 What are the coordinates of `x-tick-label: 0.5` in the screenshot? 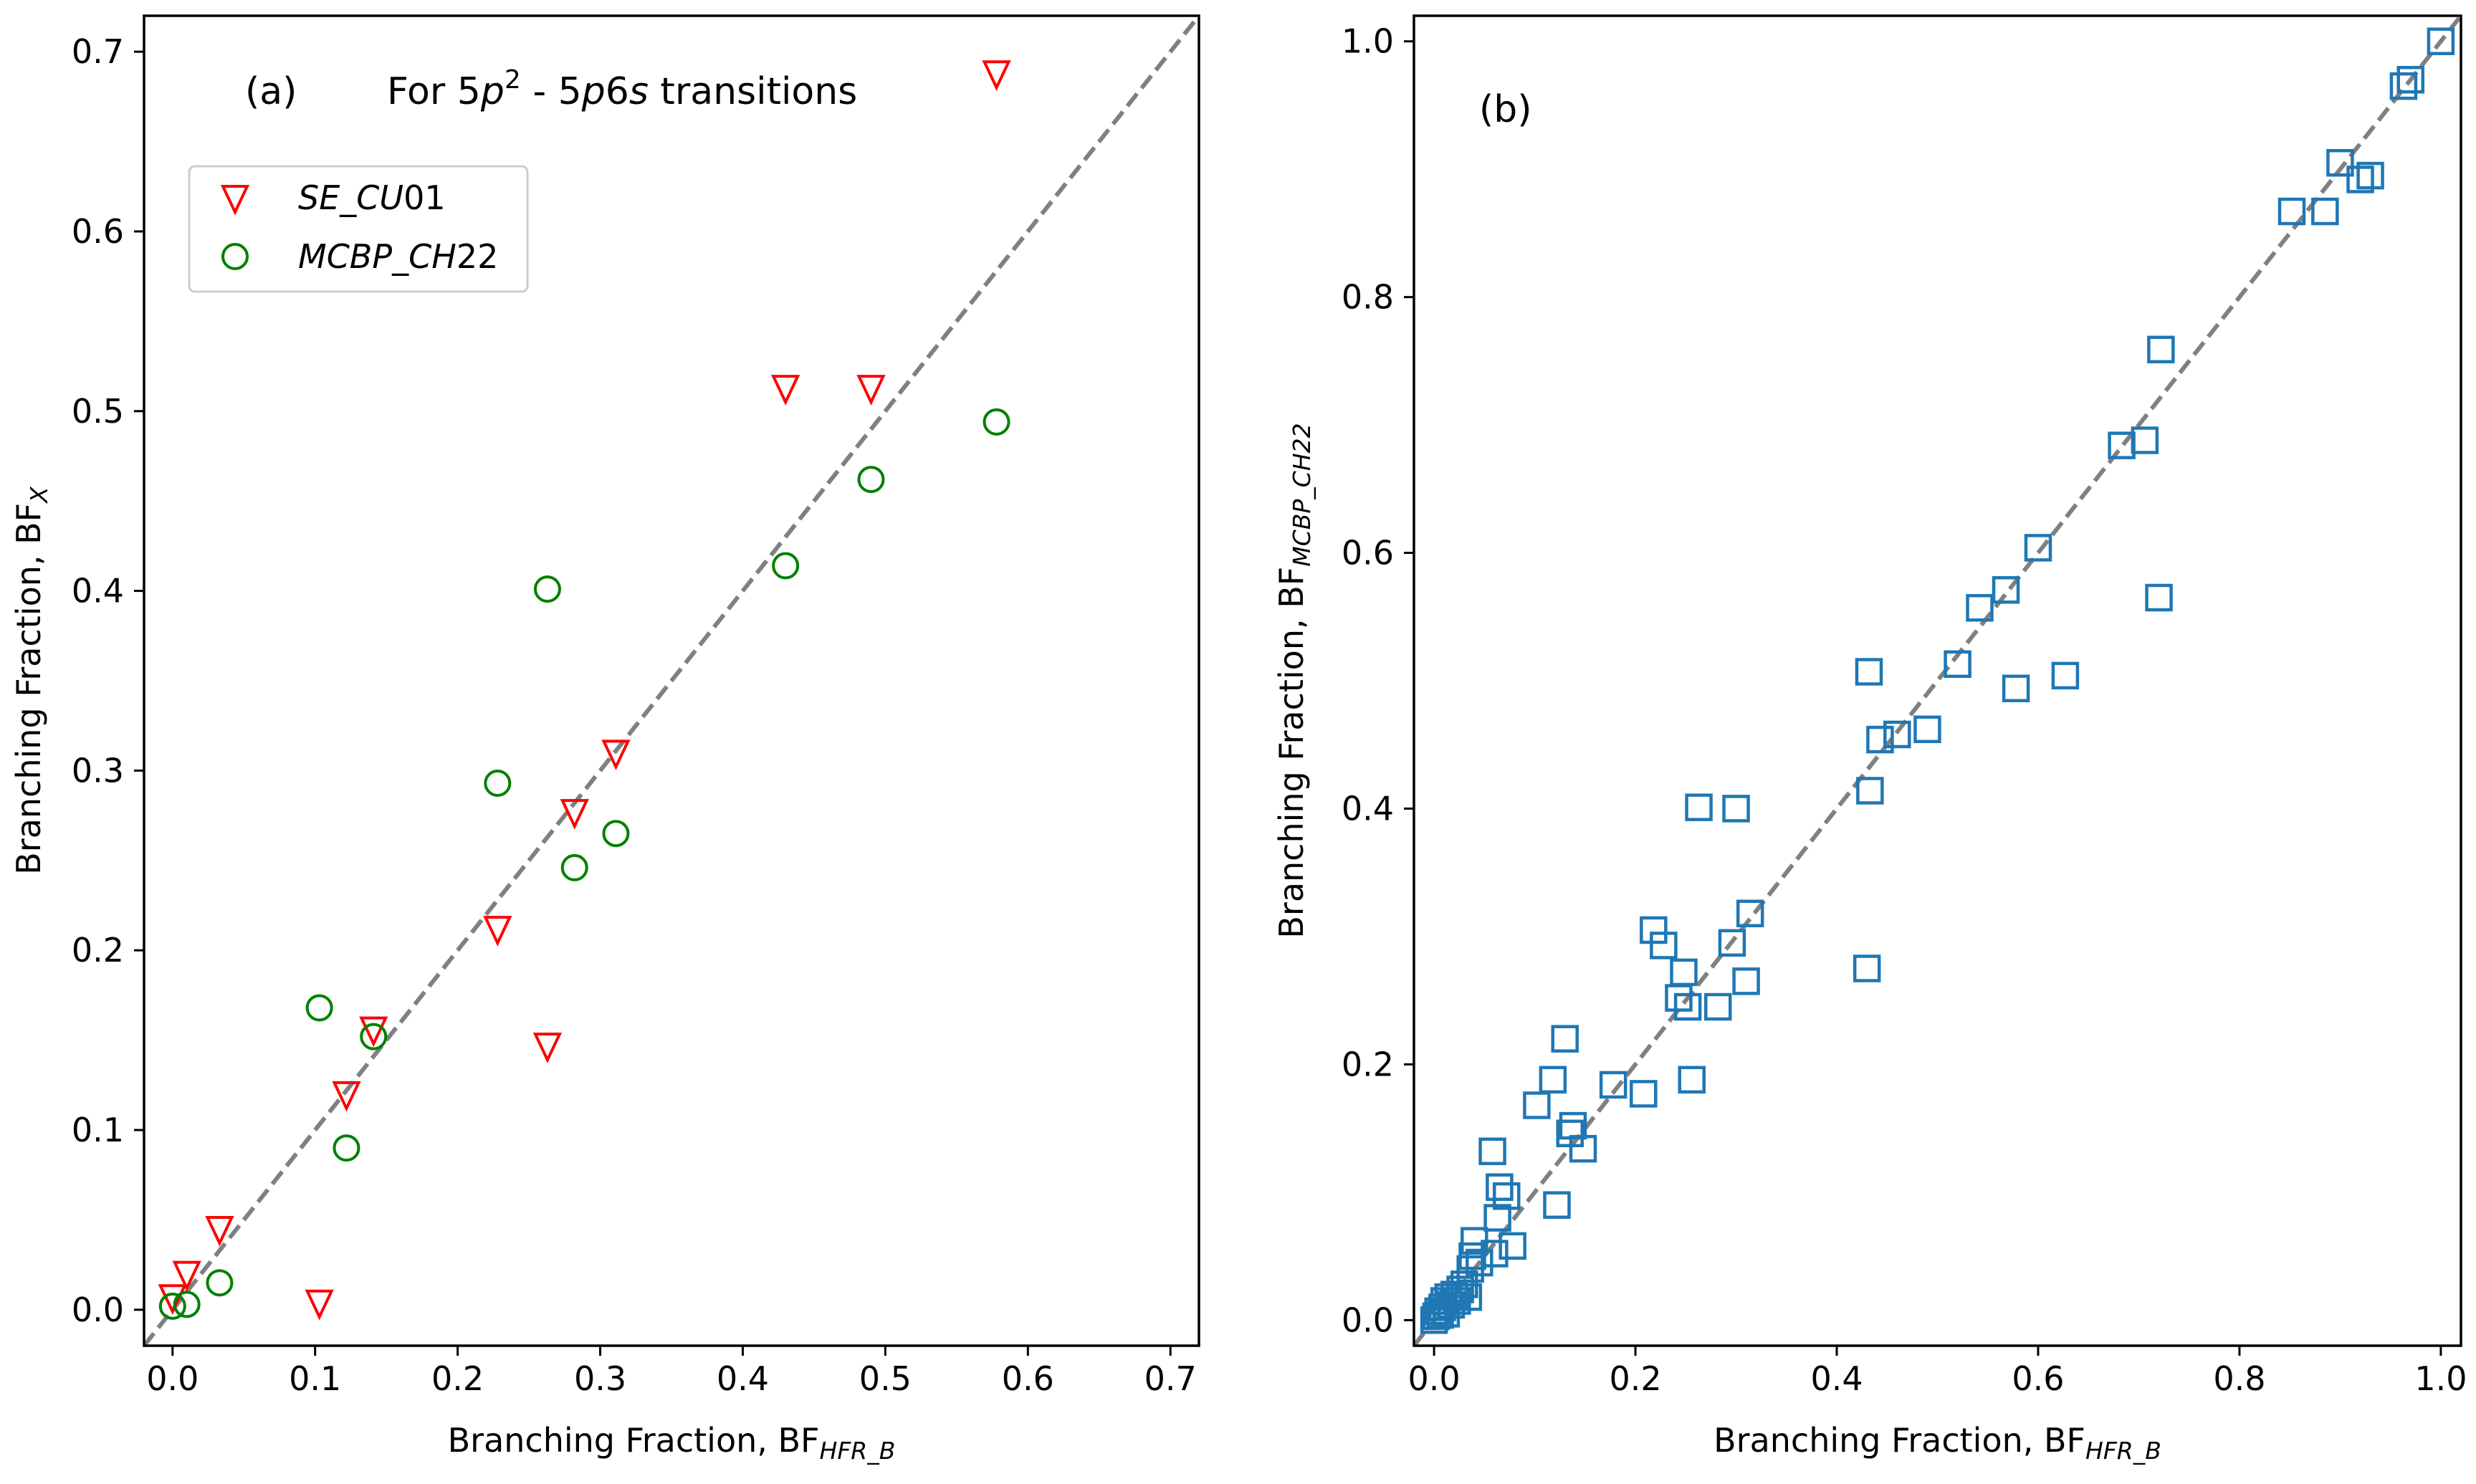 It's located at (885, 1378).